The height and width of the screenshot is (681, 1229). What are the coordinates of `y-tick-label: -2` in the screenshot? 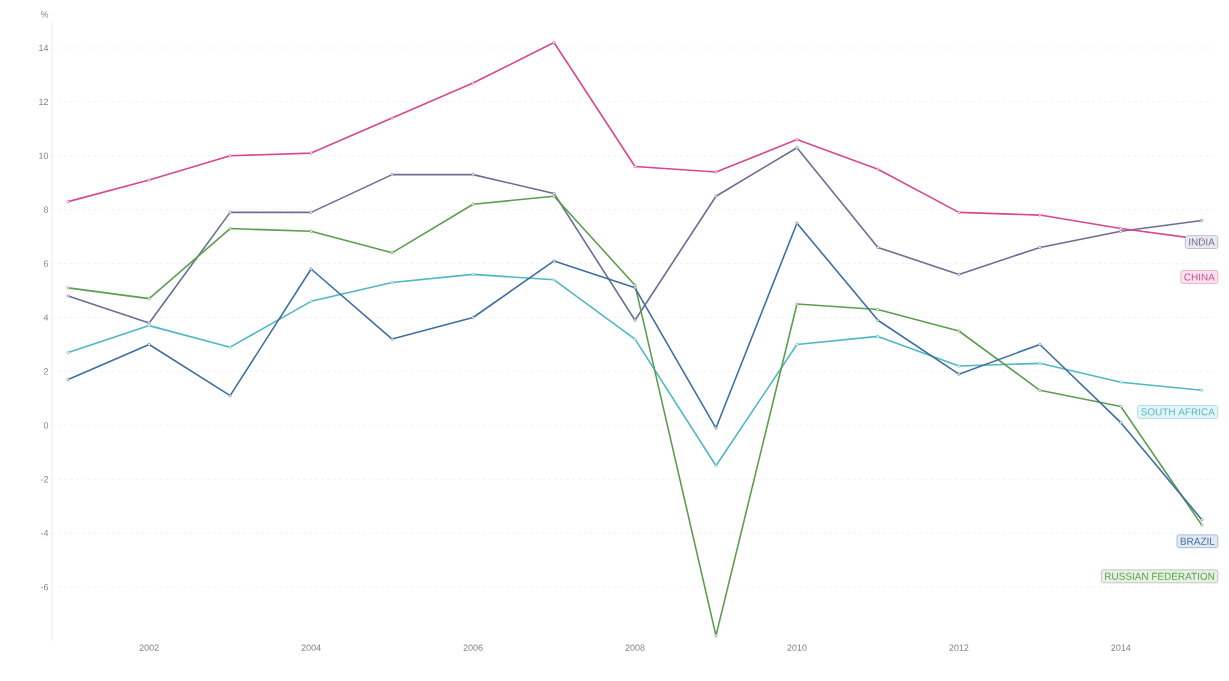 It's located at (44, 479).